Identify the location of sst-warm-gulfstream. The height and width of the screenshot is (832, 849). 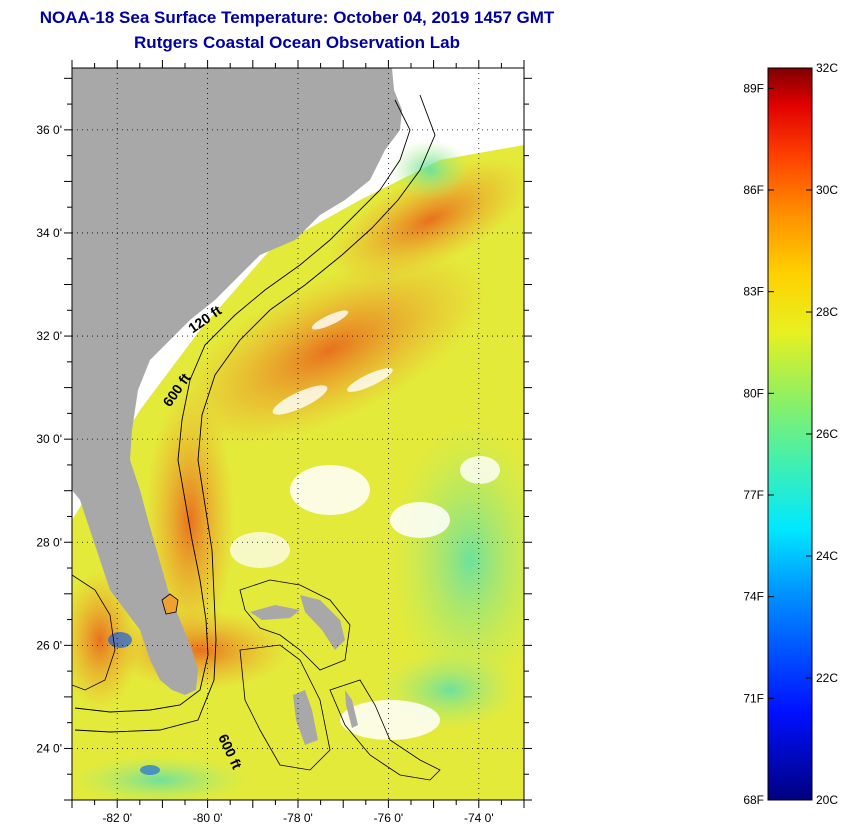
(426, 220).